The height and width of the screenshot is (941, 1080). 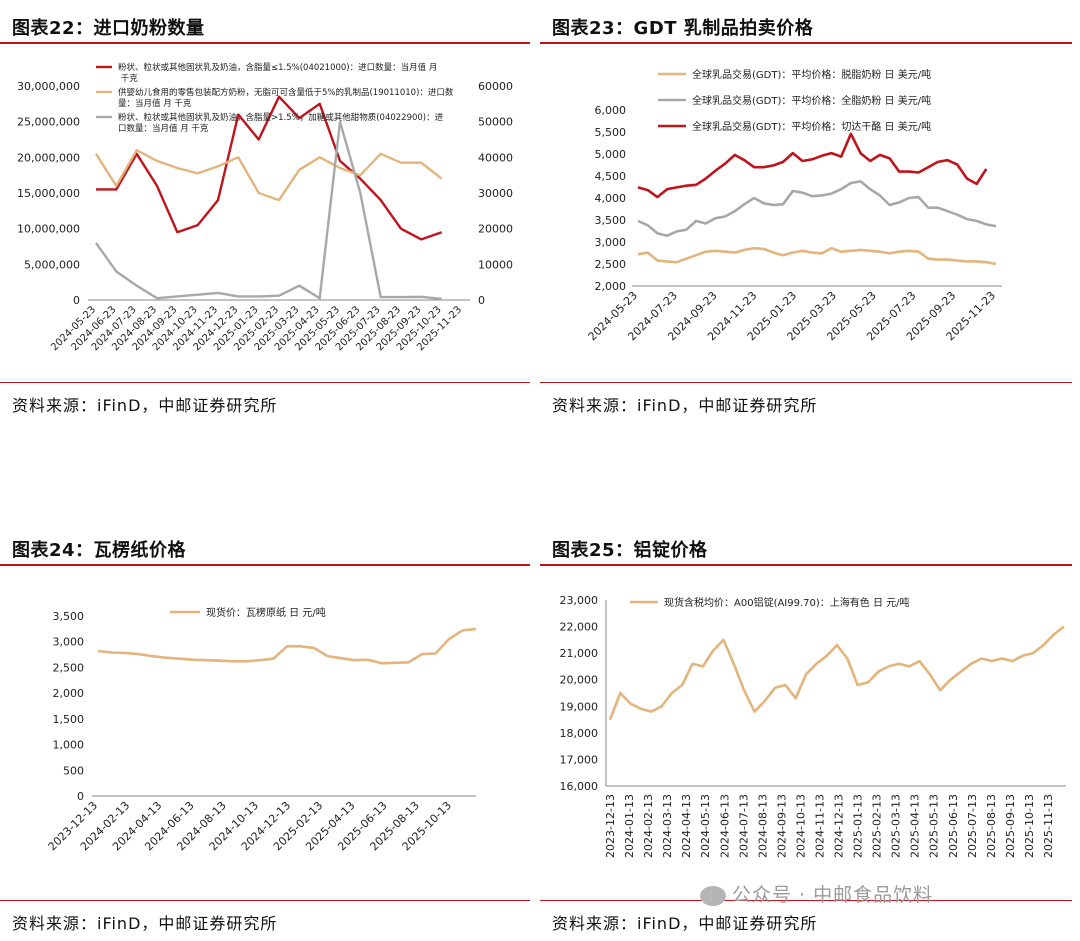 What do you see at coordinates (579, 680) in the screenshot?
I see `y-tick-label: 20,000` at bounding box center [579, 680].